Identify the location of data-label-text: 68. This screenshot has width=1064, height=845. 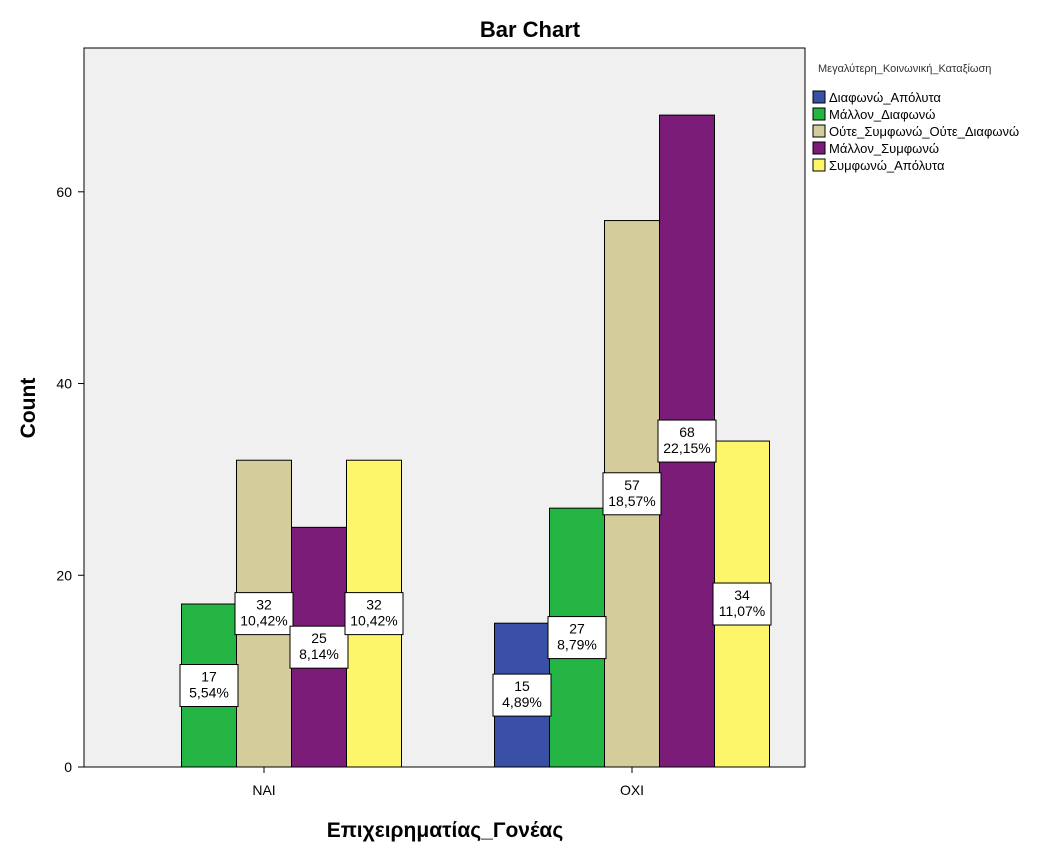
(687, 432).